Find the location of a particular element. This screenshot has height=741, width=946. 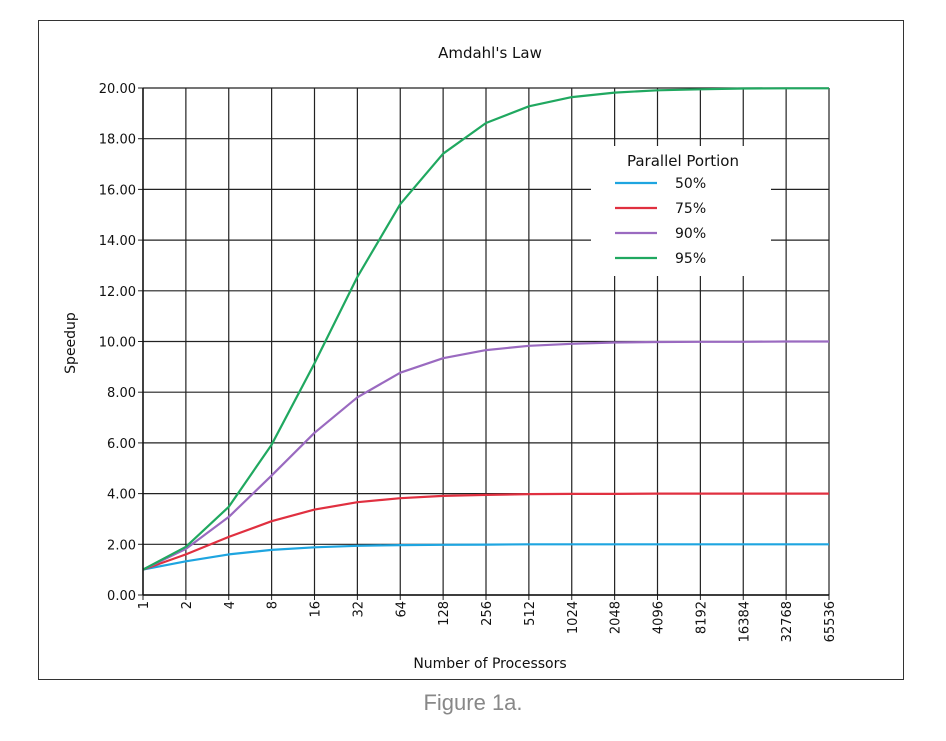

x-tick-label: 128 is located at coordinates (444, 613).